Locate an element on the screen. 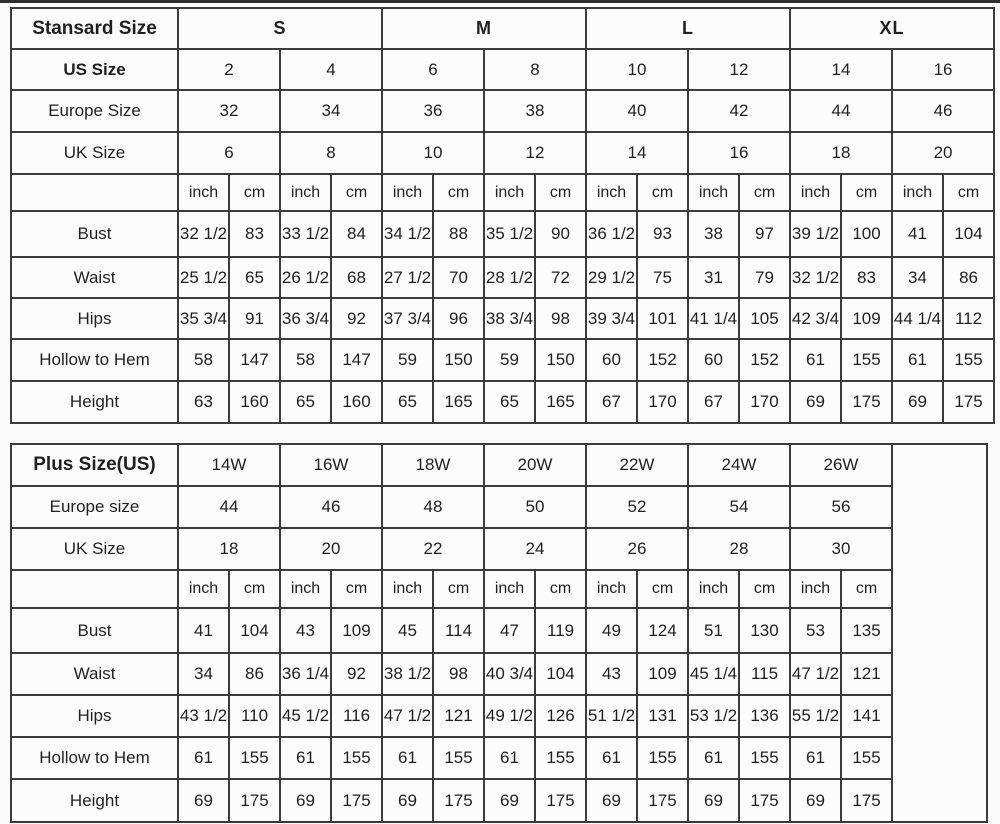  size-value: 48 is located at coordinates (433, 507).